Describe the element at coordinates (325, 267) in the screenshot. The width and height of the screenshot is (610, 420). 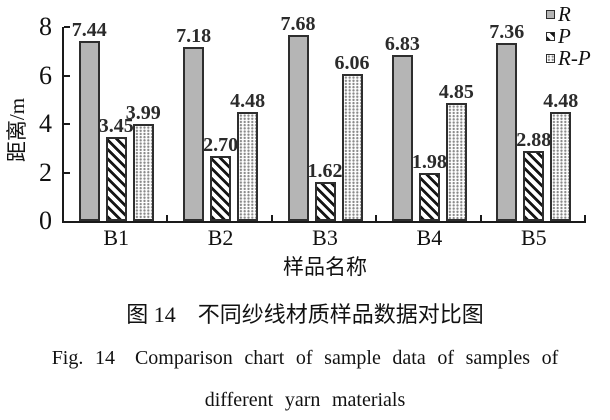
I see `x-axis-title: 样品名称` at that location.